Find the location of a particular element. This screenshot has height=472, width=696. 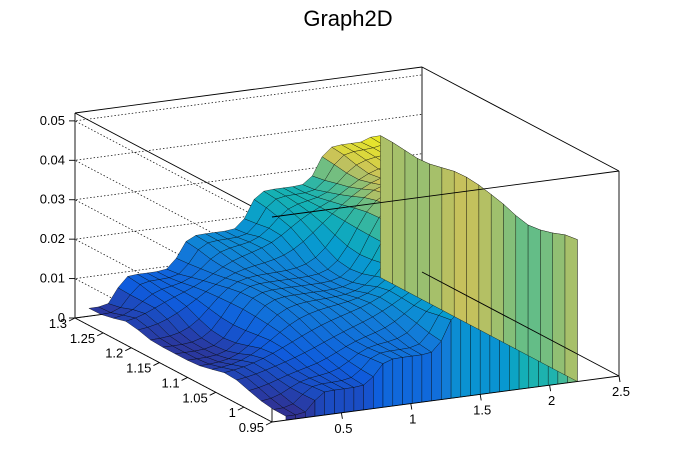

chart-title: Graph2D is located at coordinates (348, 18).